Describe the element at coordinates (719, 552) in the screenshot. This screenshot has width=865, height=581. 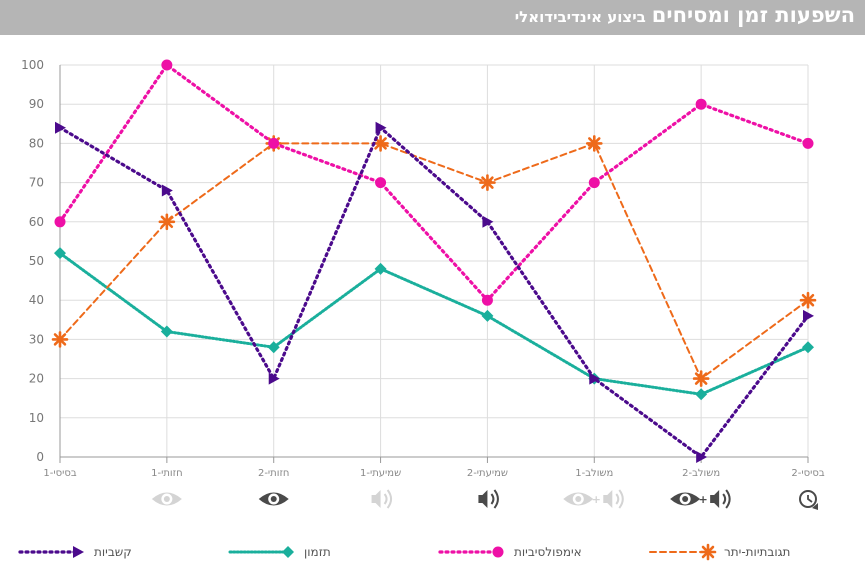
I see `legend-item: תגובתיות-יתר` at that location.